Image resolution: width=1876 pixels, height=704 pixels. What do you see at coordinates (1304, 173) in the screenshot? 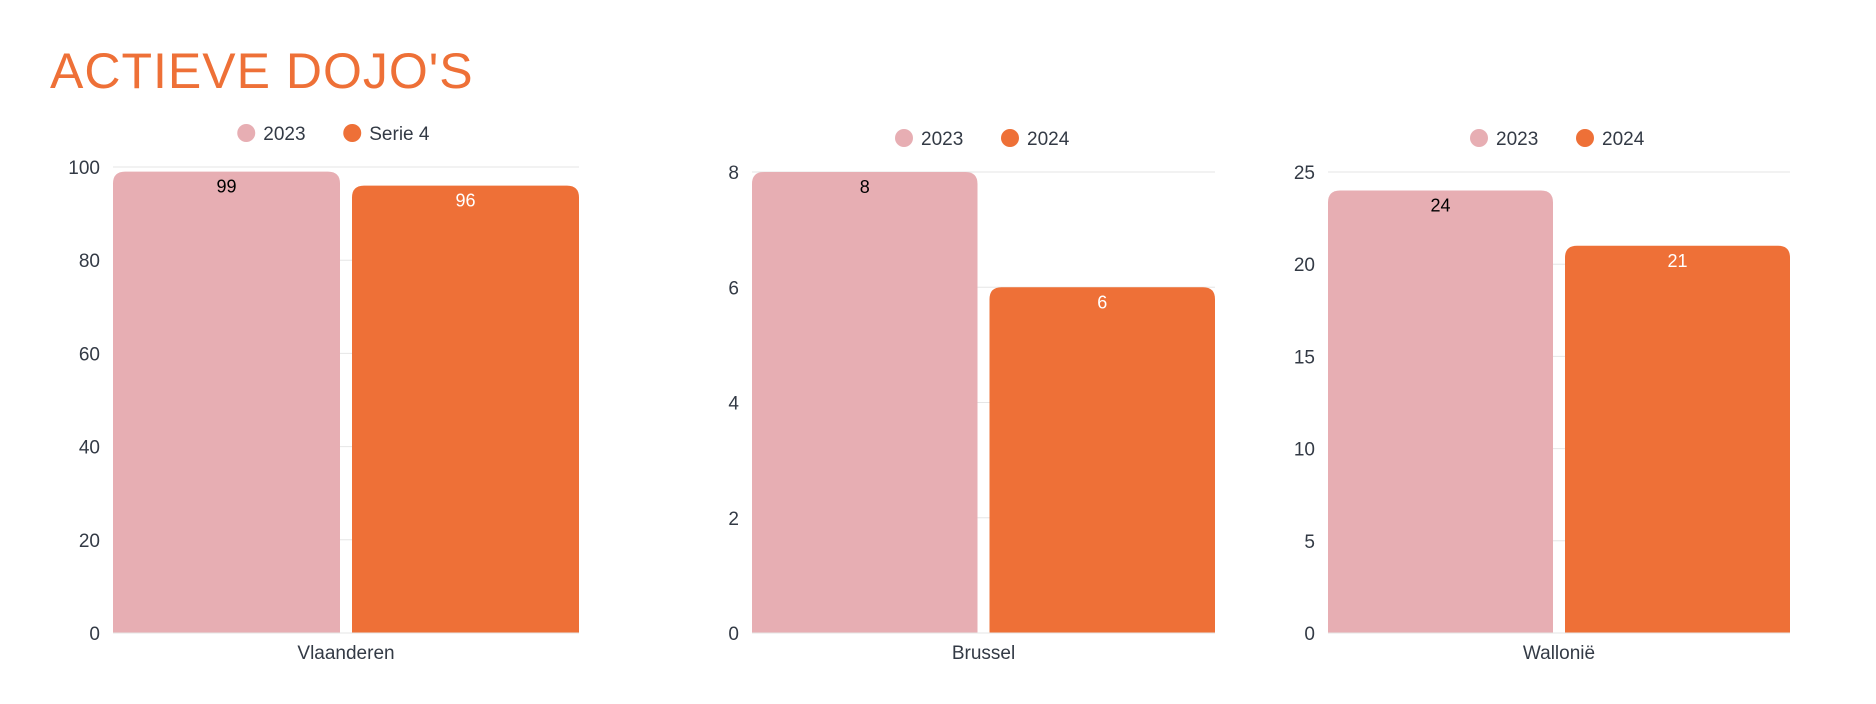
I see `y-tick-label: 25` at bounding box center [1304, 173].